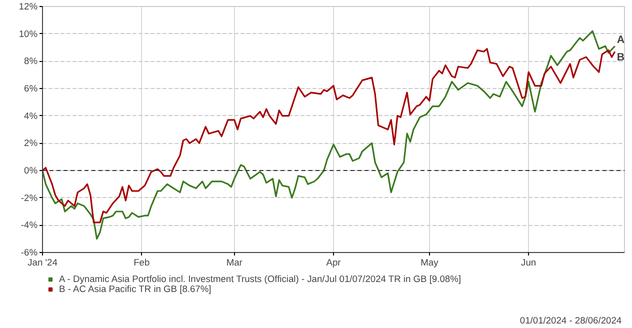 The width and height of the screenshot is (632, 328). Describe the element at coordinates (333, 263) in the screenshot. I see `x-tick-label: Apr` at that location.